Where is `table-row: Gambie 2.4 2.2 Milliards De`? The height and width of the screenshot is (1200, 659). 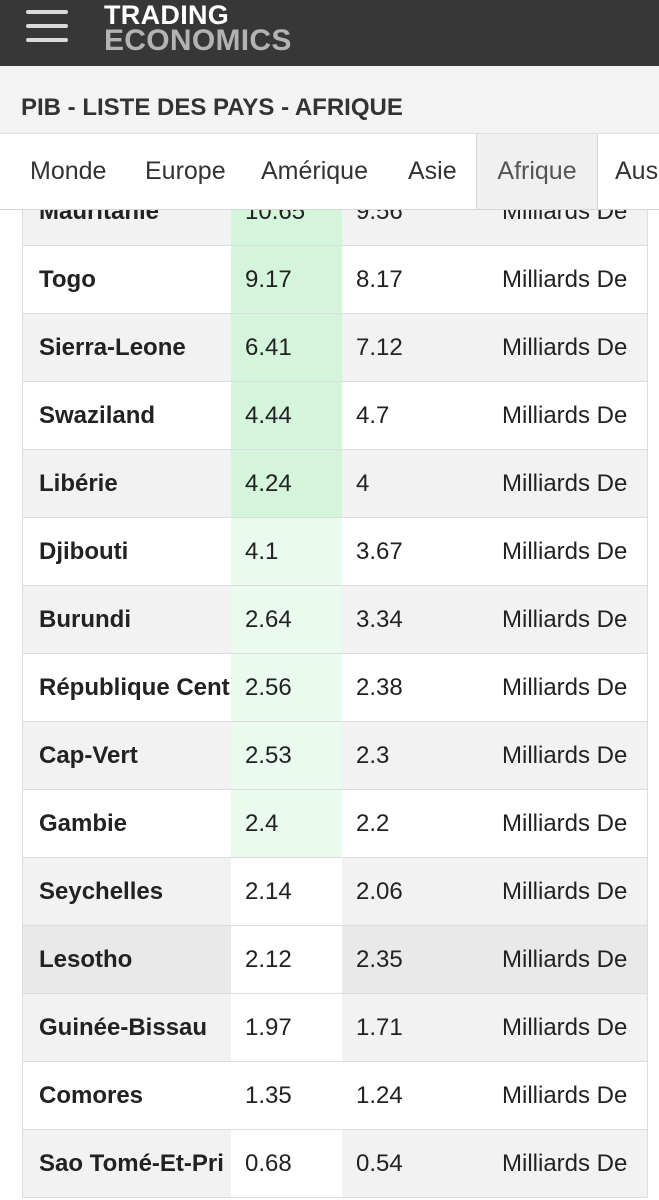
table-row: Gambie 2.4 2.2 Milliards De is located at coordinates (335, 824).